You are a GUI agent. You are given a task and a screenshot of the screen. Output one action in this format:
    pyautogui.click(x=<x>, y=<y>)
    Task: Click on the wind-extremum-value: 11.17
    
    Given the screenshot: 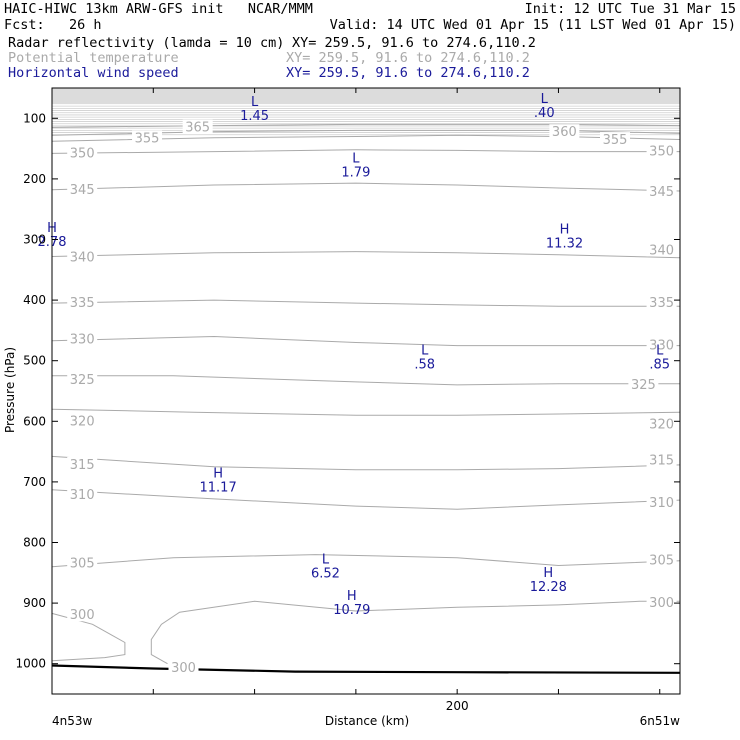 What is the action you would take?
    pyautogui.click(x=218, y=488)
    